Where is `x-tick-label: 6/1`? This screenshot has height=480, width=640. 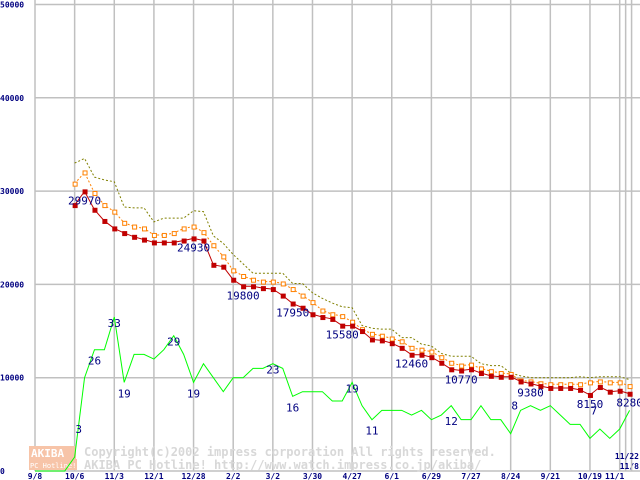
x-tick-label: 6/1 is located at coordinates (392, 476).